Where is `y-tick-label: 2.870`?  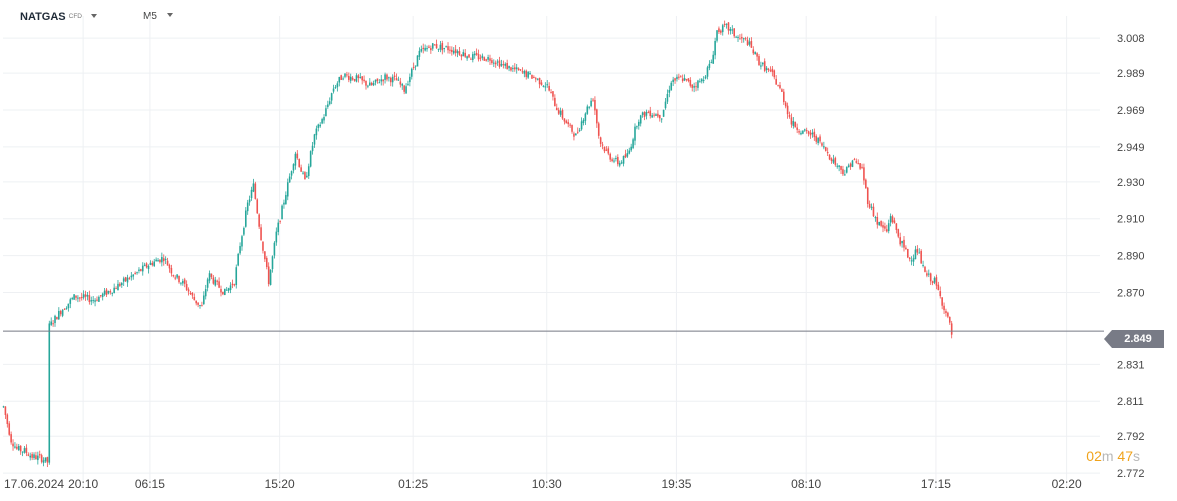 y-tick-label: 2.870 is located at coordinates (1131, 293).